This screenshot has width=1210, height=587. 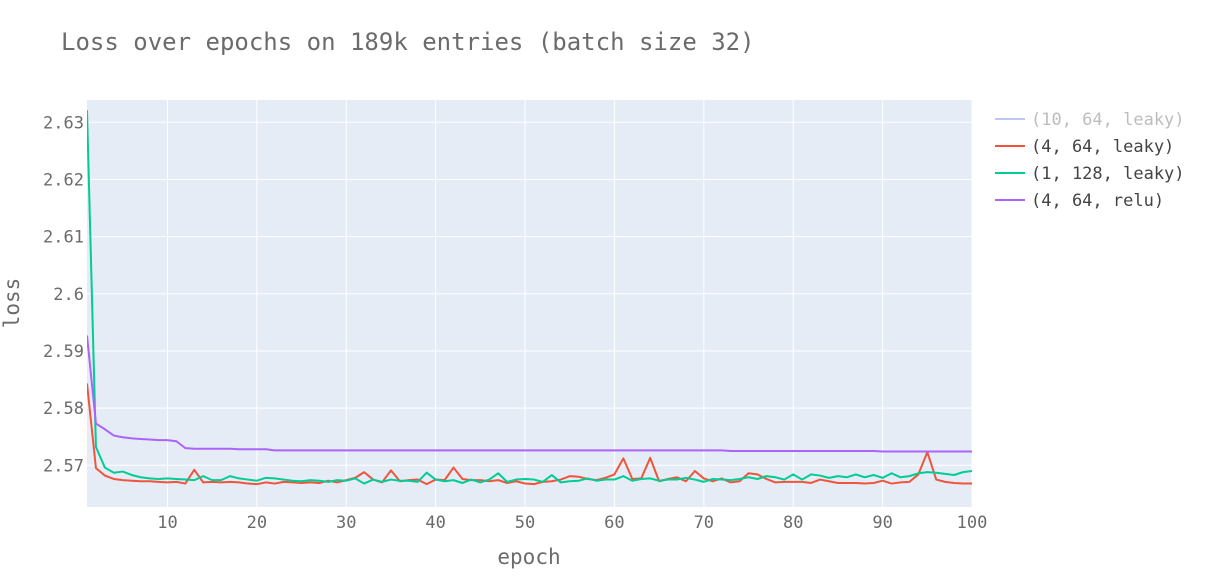 I want to click on legend-item: (10, 64, leaky), so click(x=1090, y=120).